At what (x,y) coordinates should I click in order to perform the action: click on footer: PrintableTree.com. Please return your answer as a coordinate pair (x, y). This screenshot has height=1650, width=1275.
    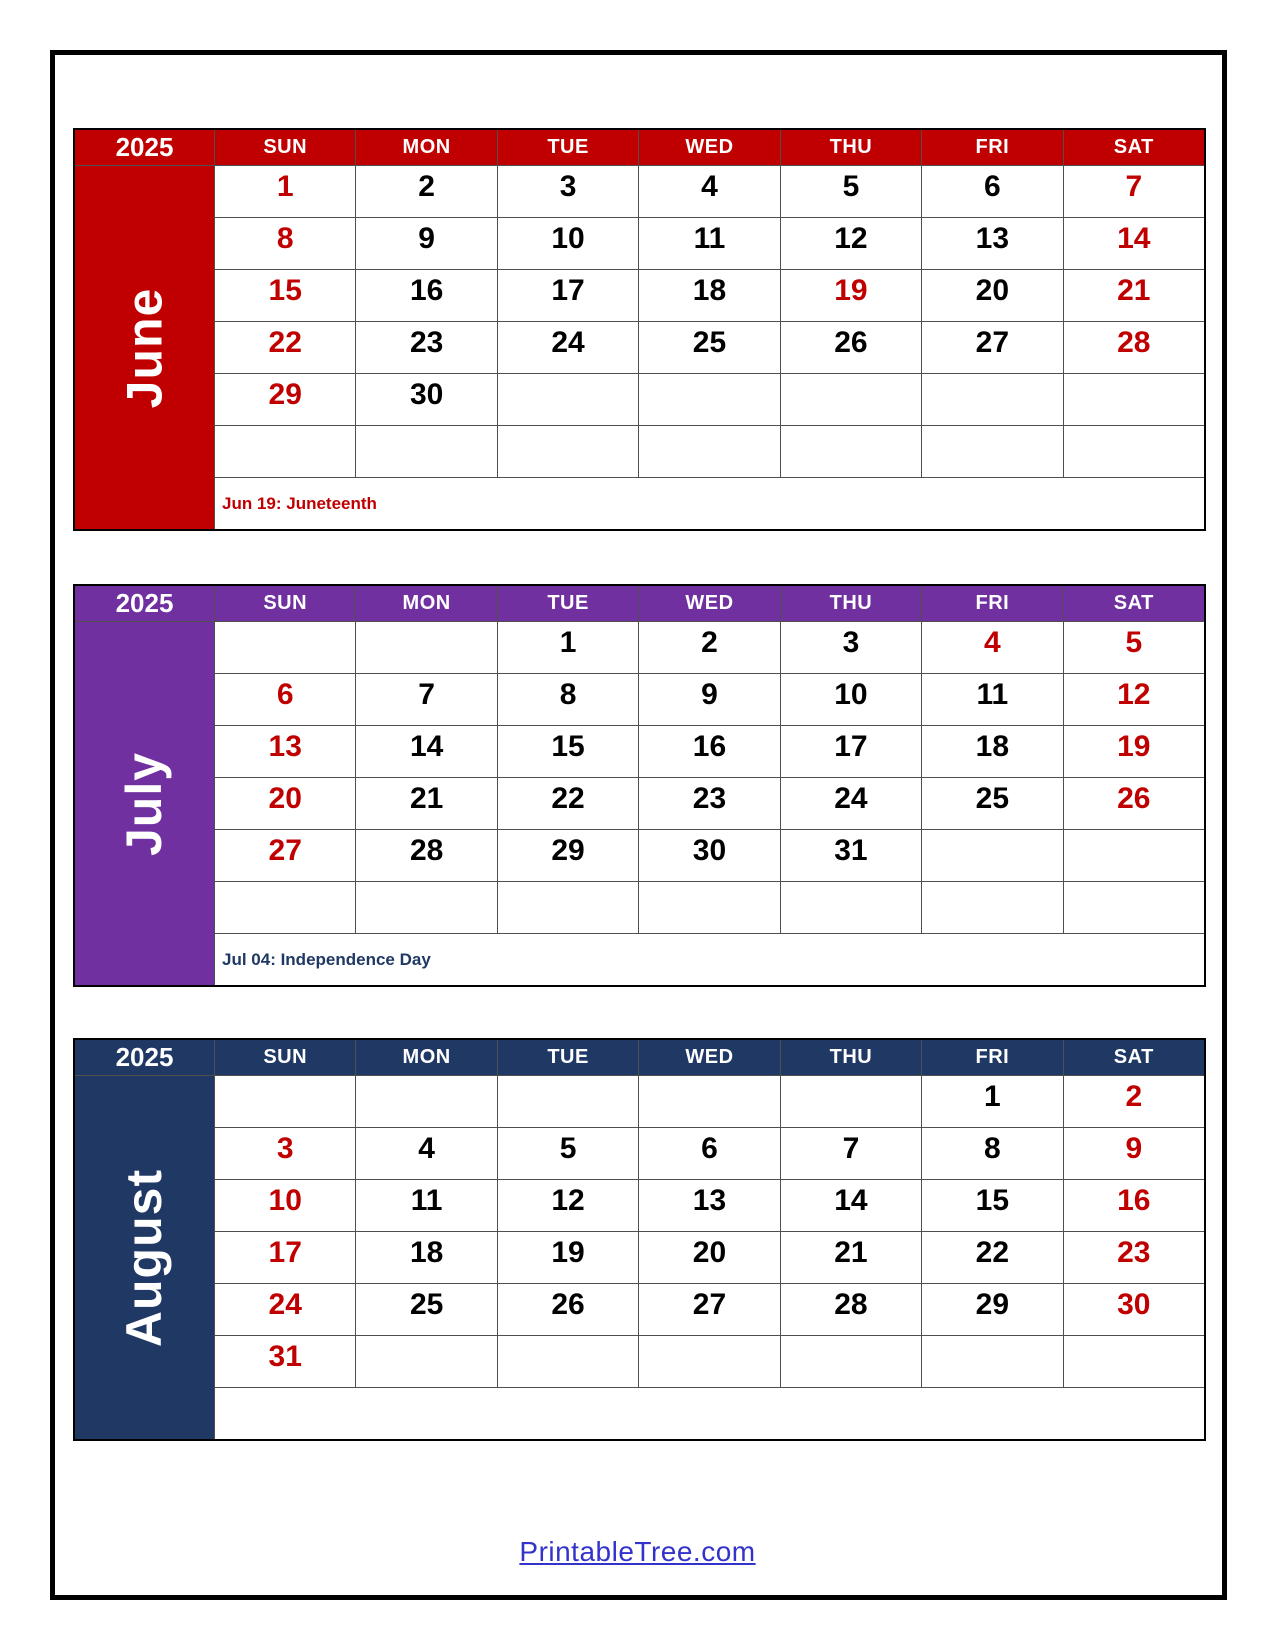
    Looking at the image, I should click on (637, 1552).